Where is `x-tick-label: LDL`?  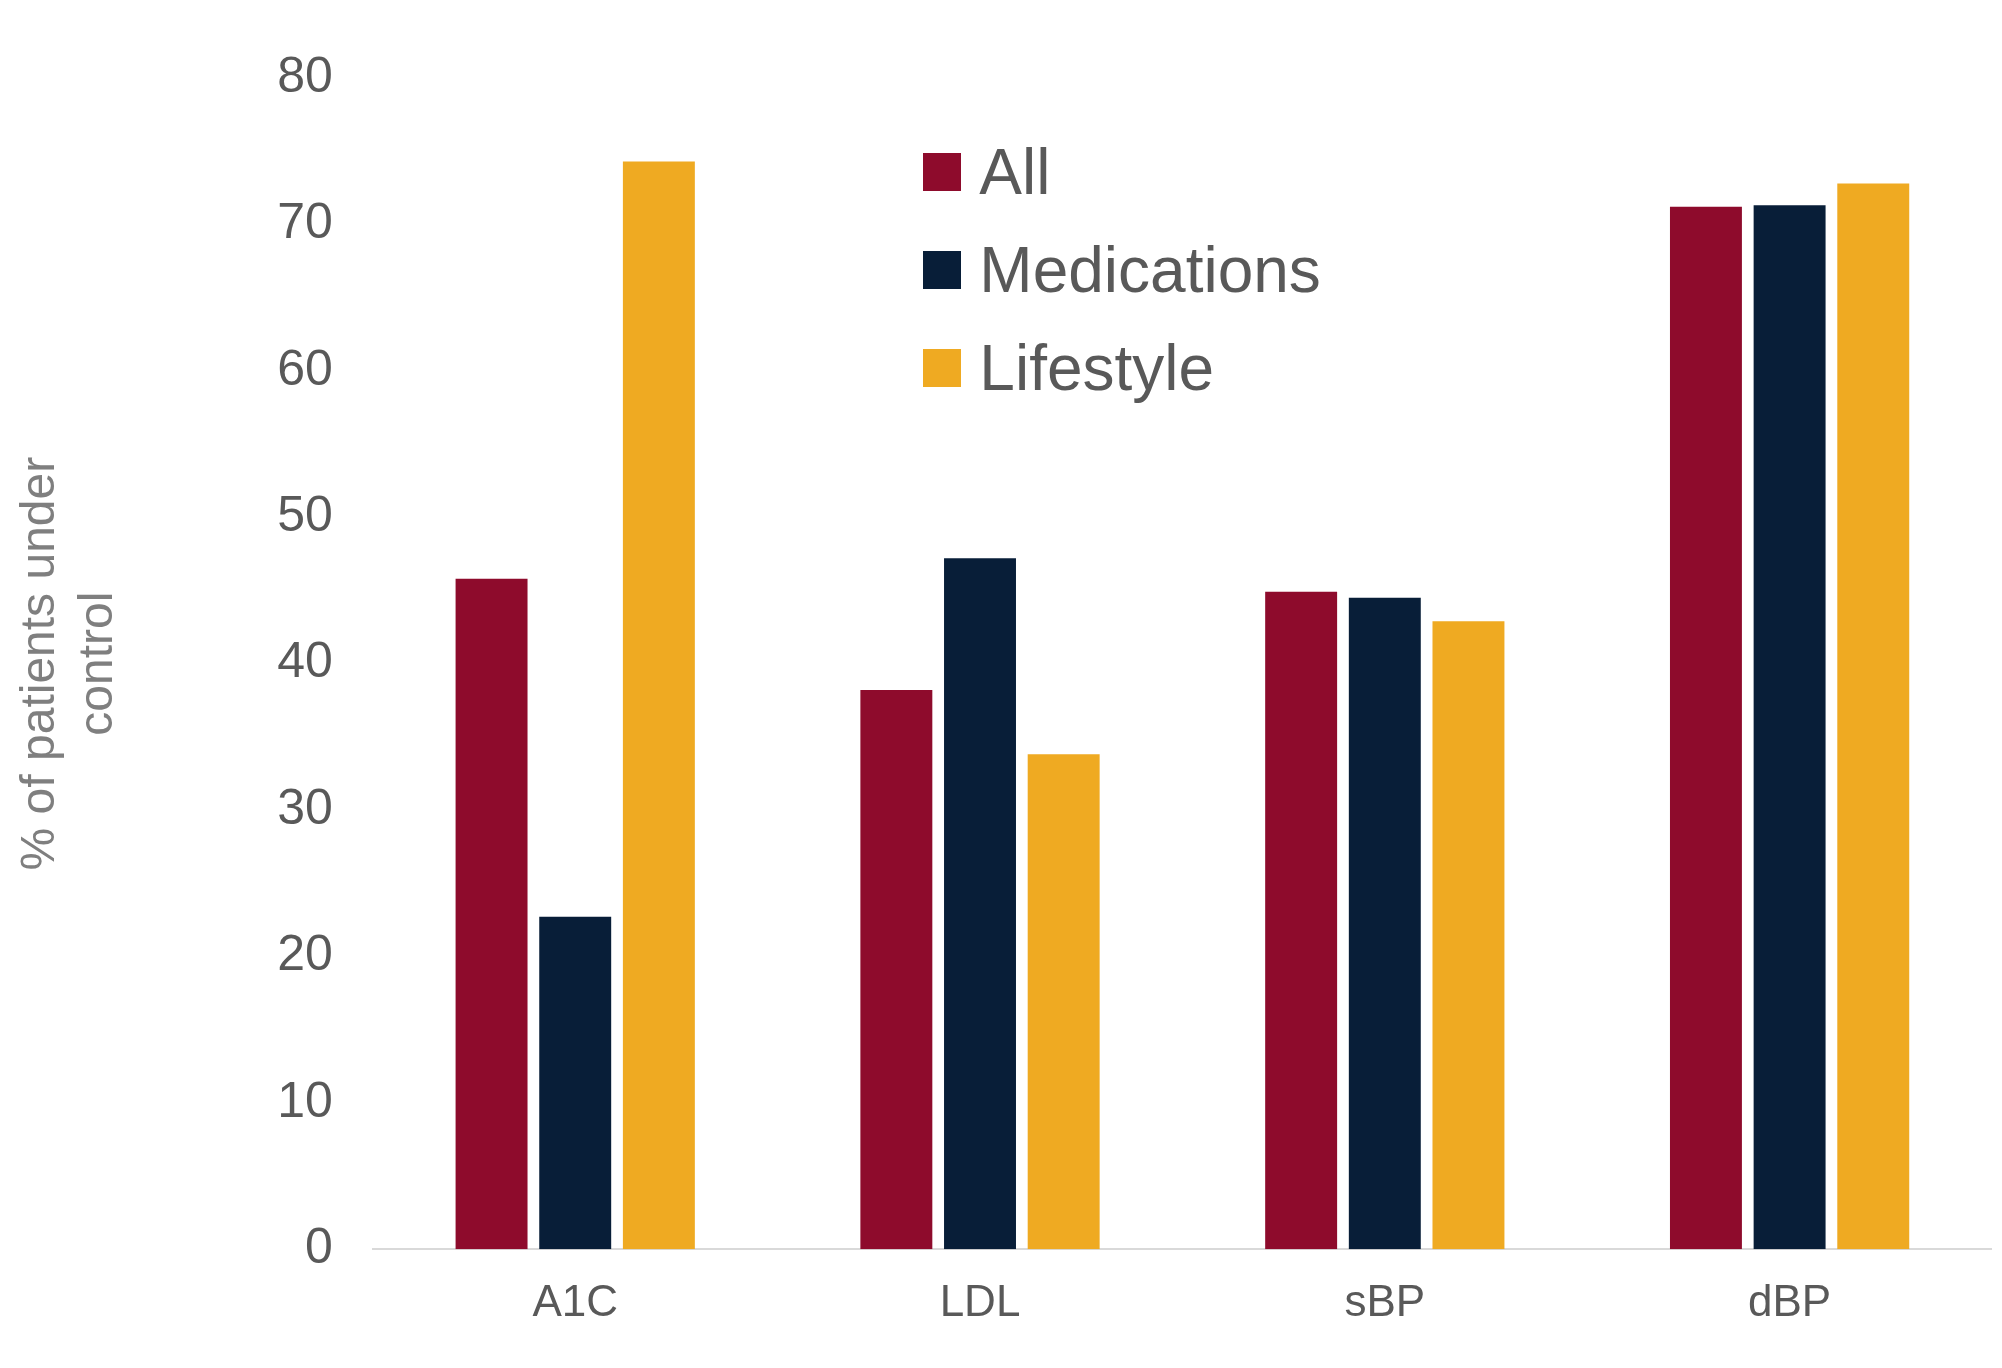 x-tick-label: LDL is located at coordinates (980, 1300).